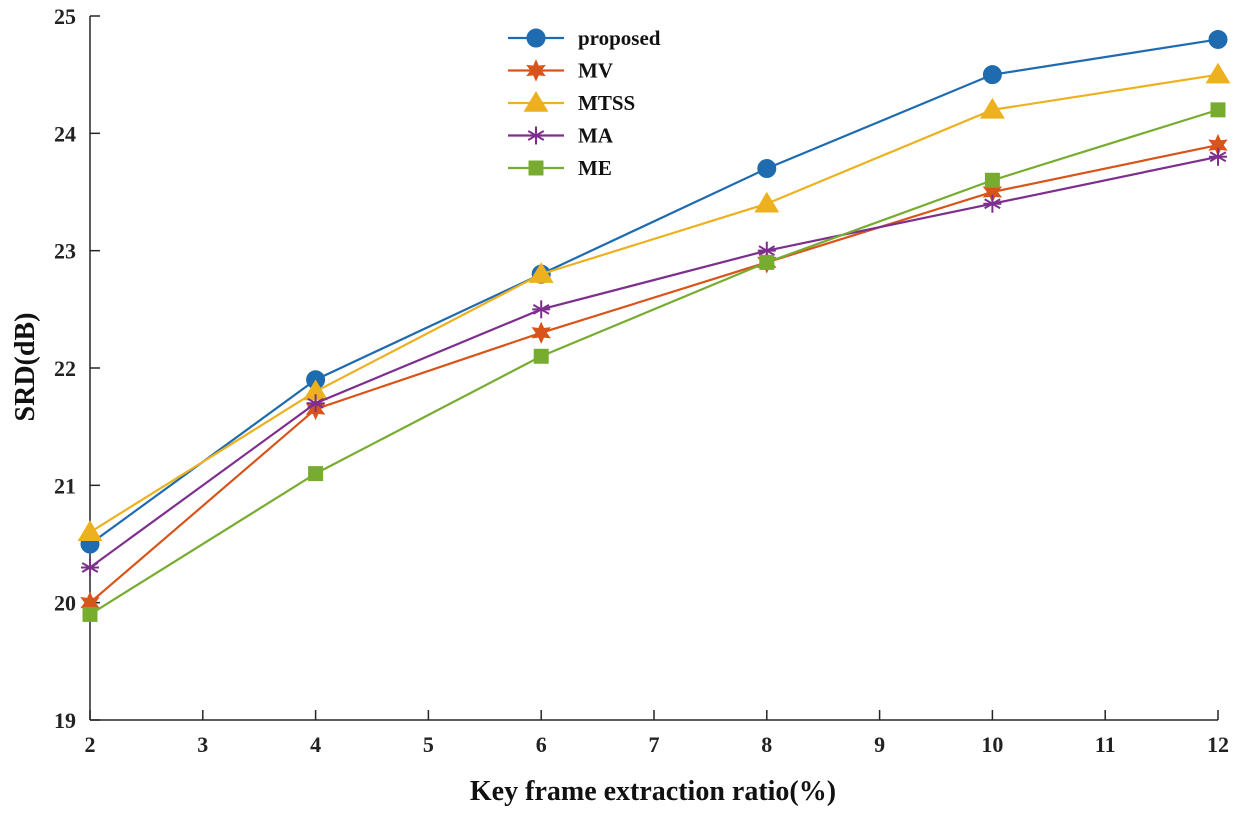  I want to click on y-tick-label: 21, so click(65, 485).